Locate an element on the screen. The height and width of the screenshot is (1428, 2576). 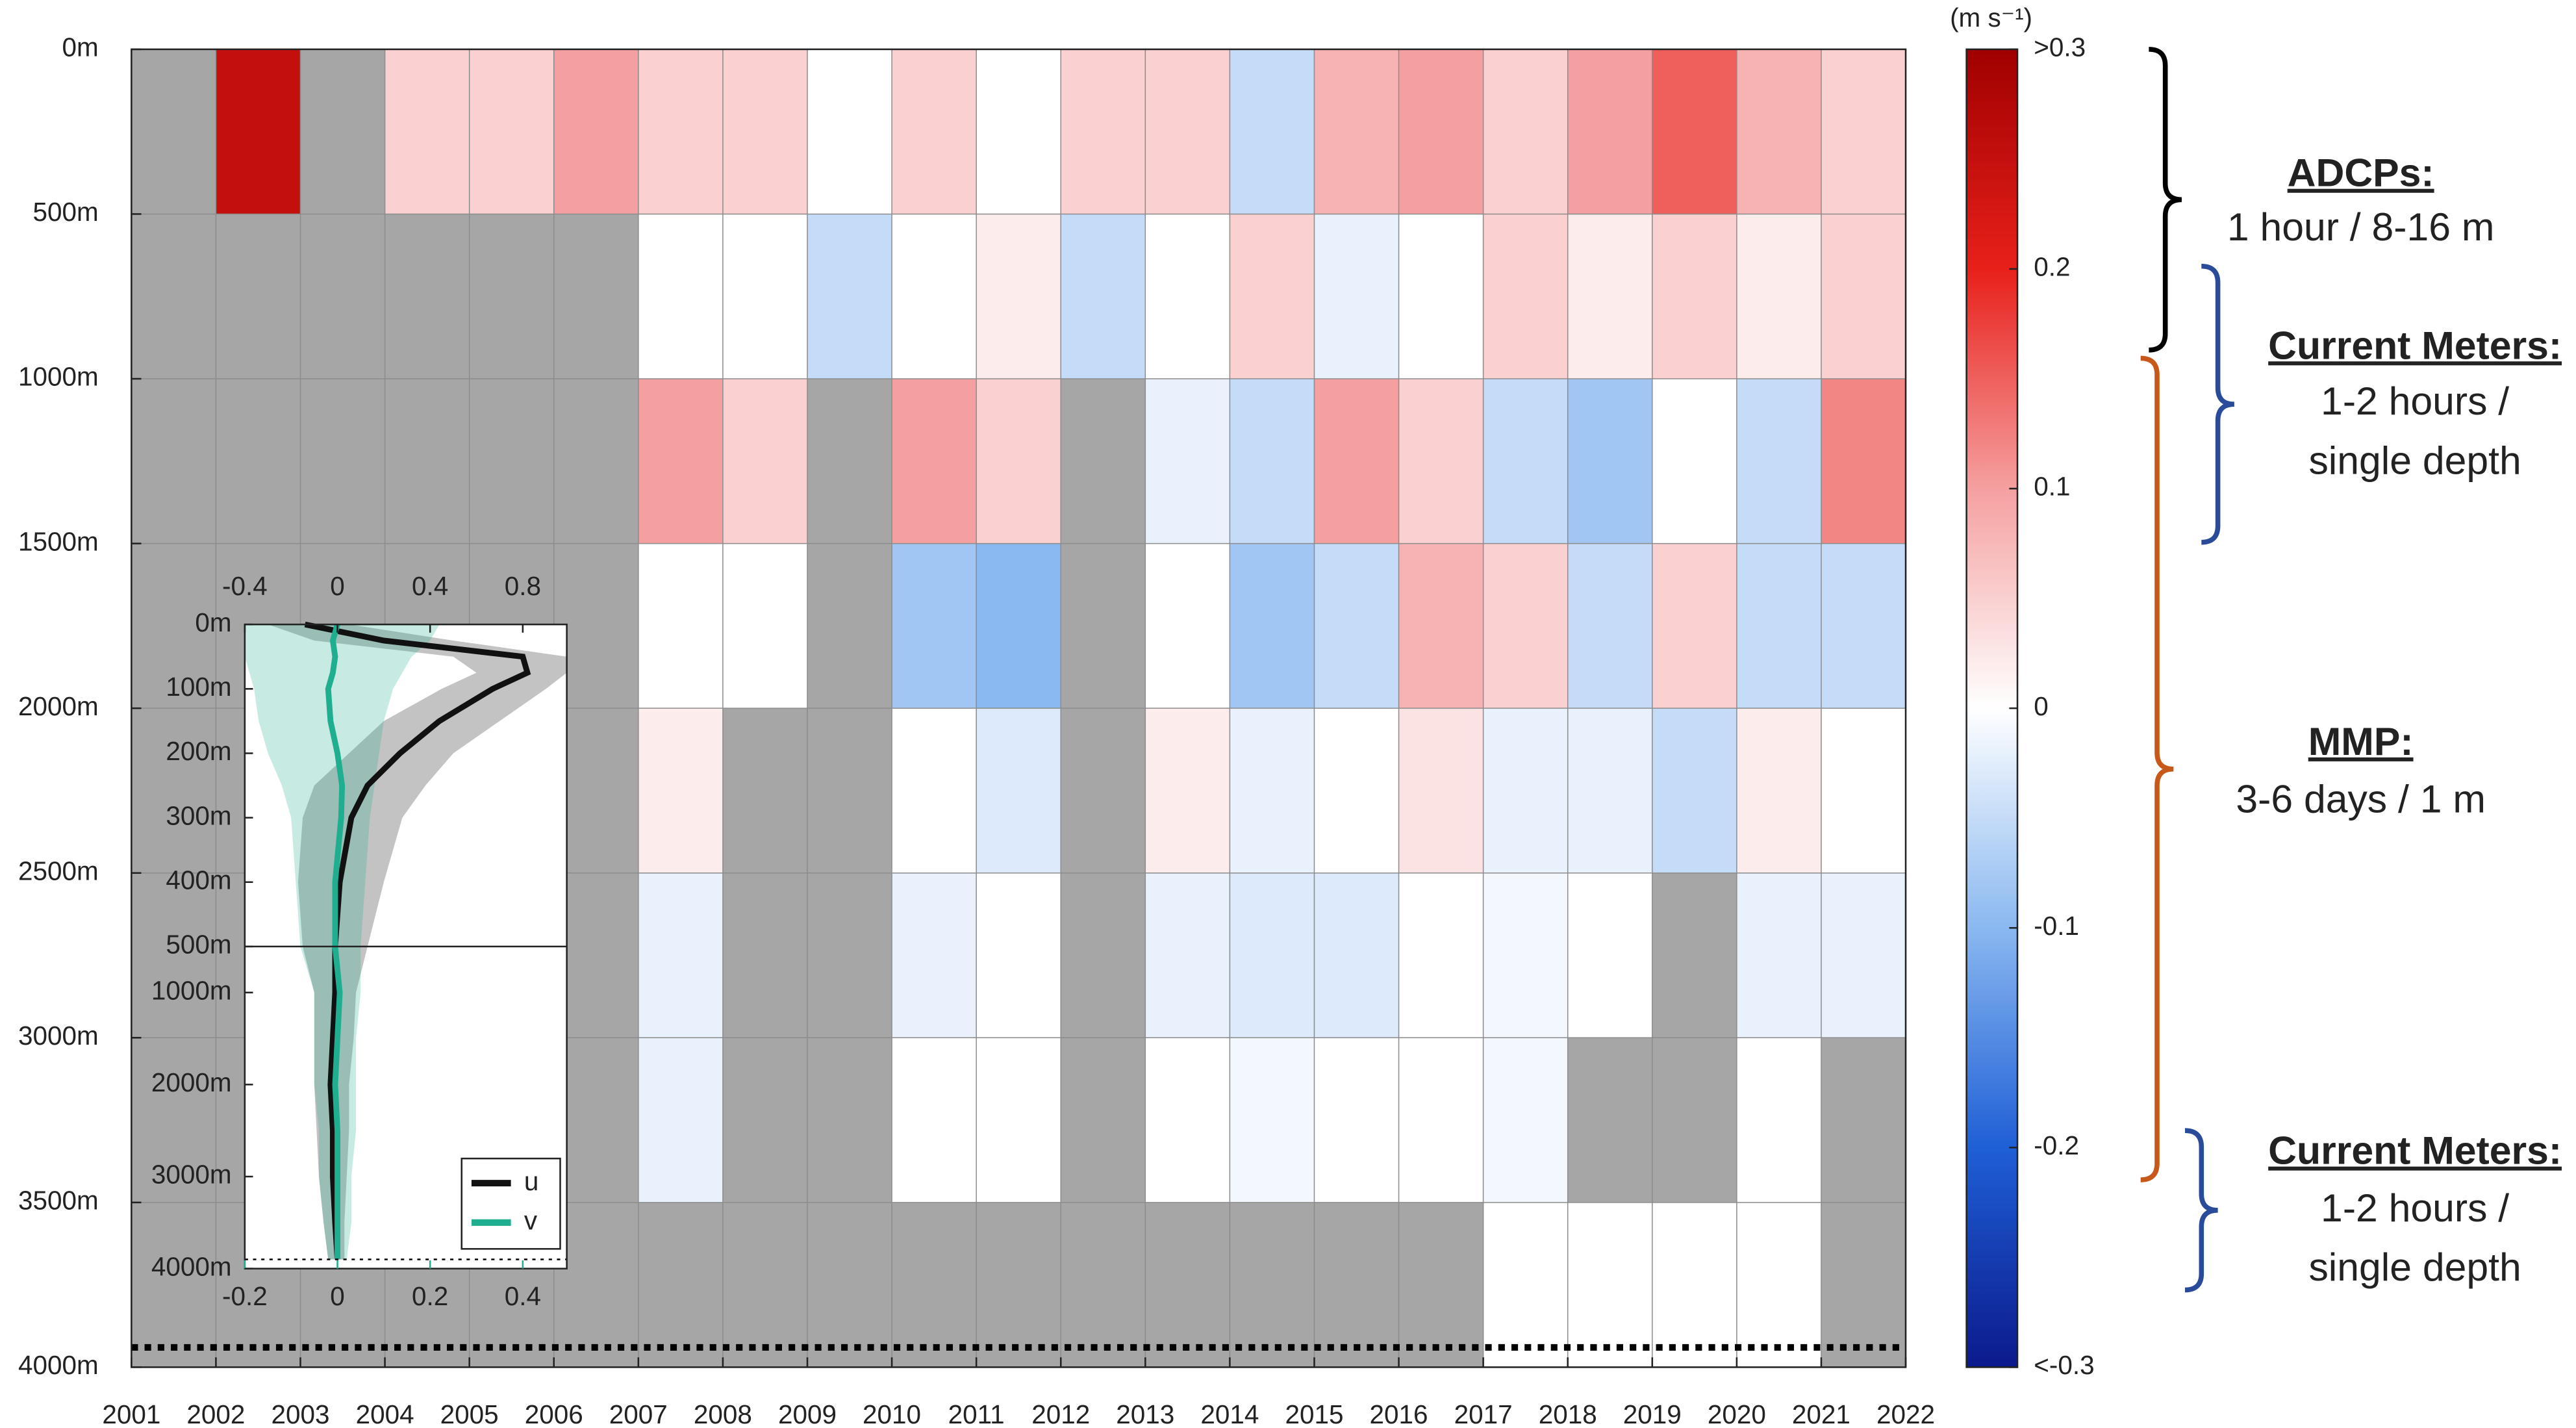
y-tick-label: 3000m is located at coordinates (58, 1036).